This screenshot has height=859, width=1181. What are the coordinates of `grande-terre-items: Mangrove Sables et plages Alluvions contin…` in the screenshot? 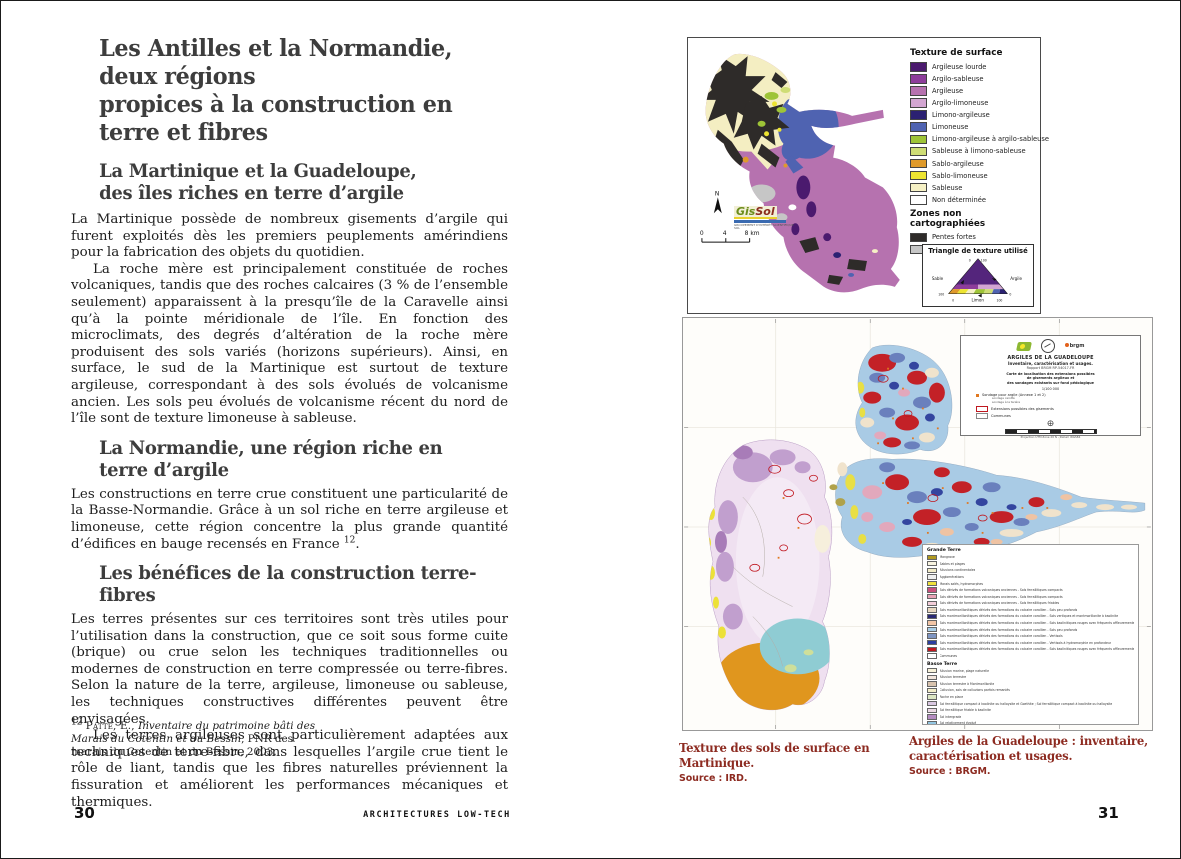 It's located at (1030, 606).